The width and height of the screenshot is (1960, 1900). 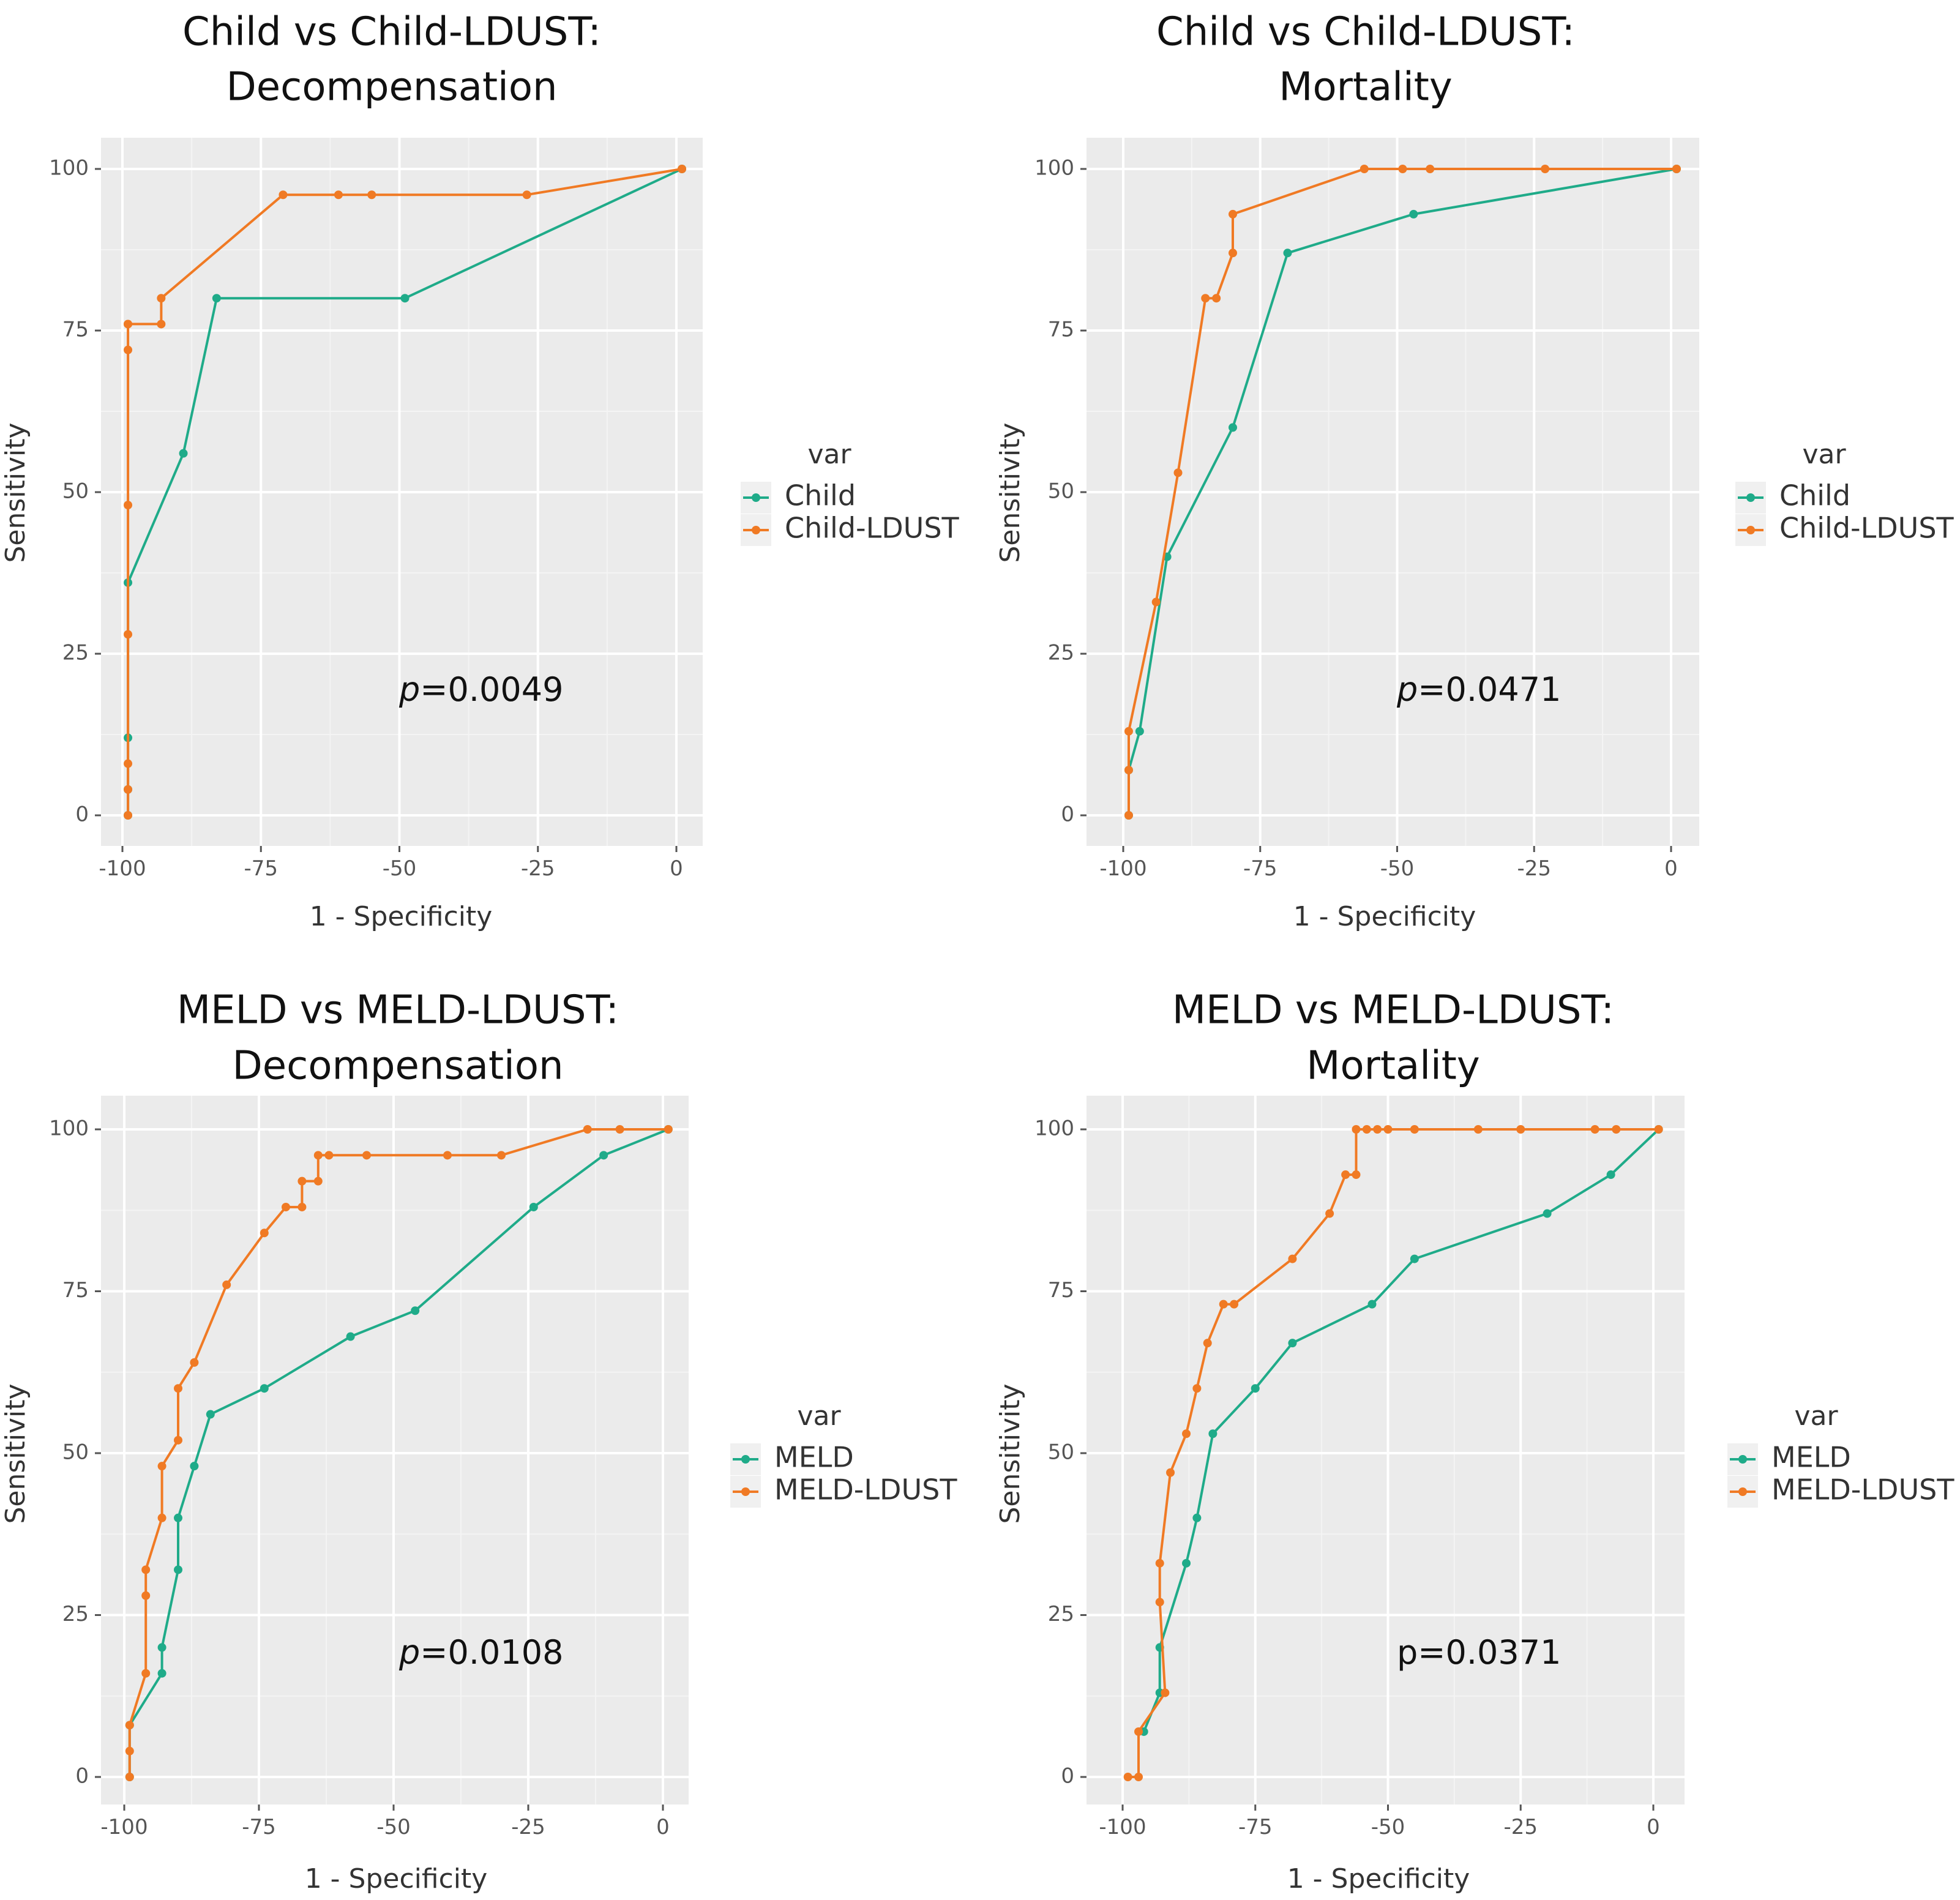 I want to click on x-tick-label: -50, so click(x=1388, y=1827).